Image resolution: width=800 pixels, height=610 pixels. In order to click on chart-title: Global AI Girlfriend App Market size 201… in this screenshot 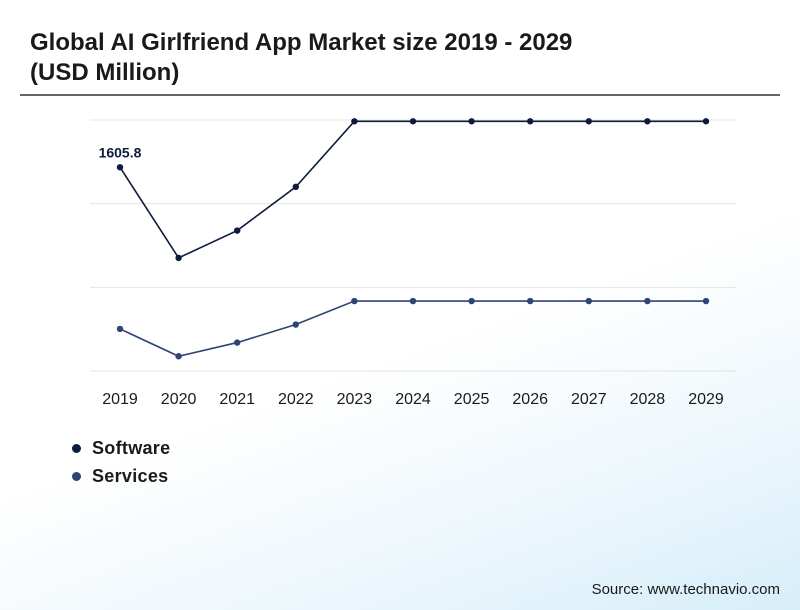, I will do `click(301, 57)`.